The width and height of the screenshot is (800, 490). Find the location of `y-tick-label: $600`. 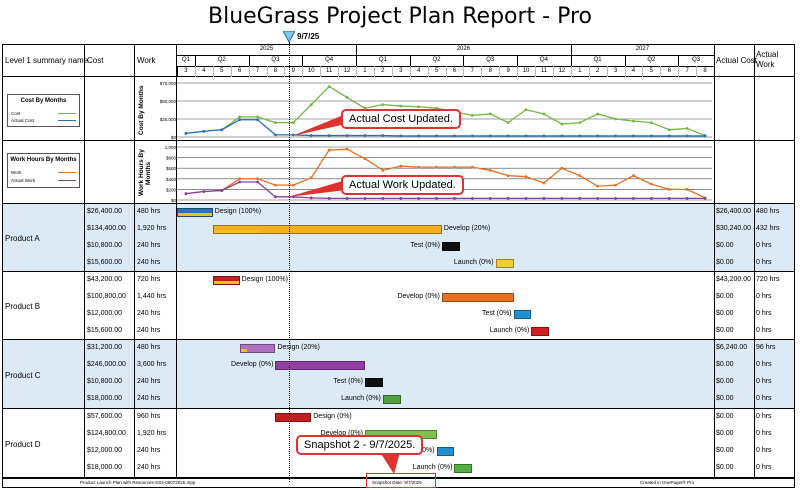

y-tick-label: $600 is located at coordinates (171, 168).